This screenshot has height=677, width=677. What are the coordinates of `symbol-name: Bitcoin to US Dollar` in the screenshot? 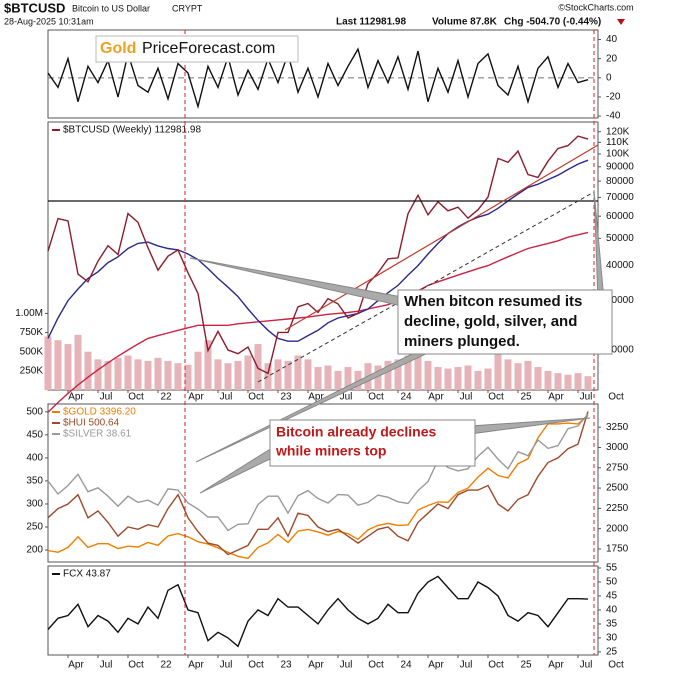 It's located at (111, 8).